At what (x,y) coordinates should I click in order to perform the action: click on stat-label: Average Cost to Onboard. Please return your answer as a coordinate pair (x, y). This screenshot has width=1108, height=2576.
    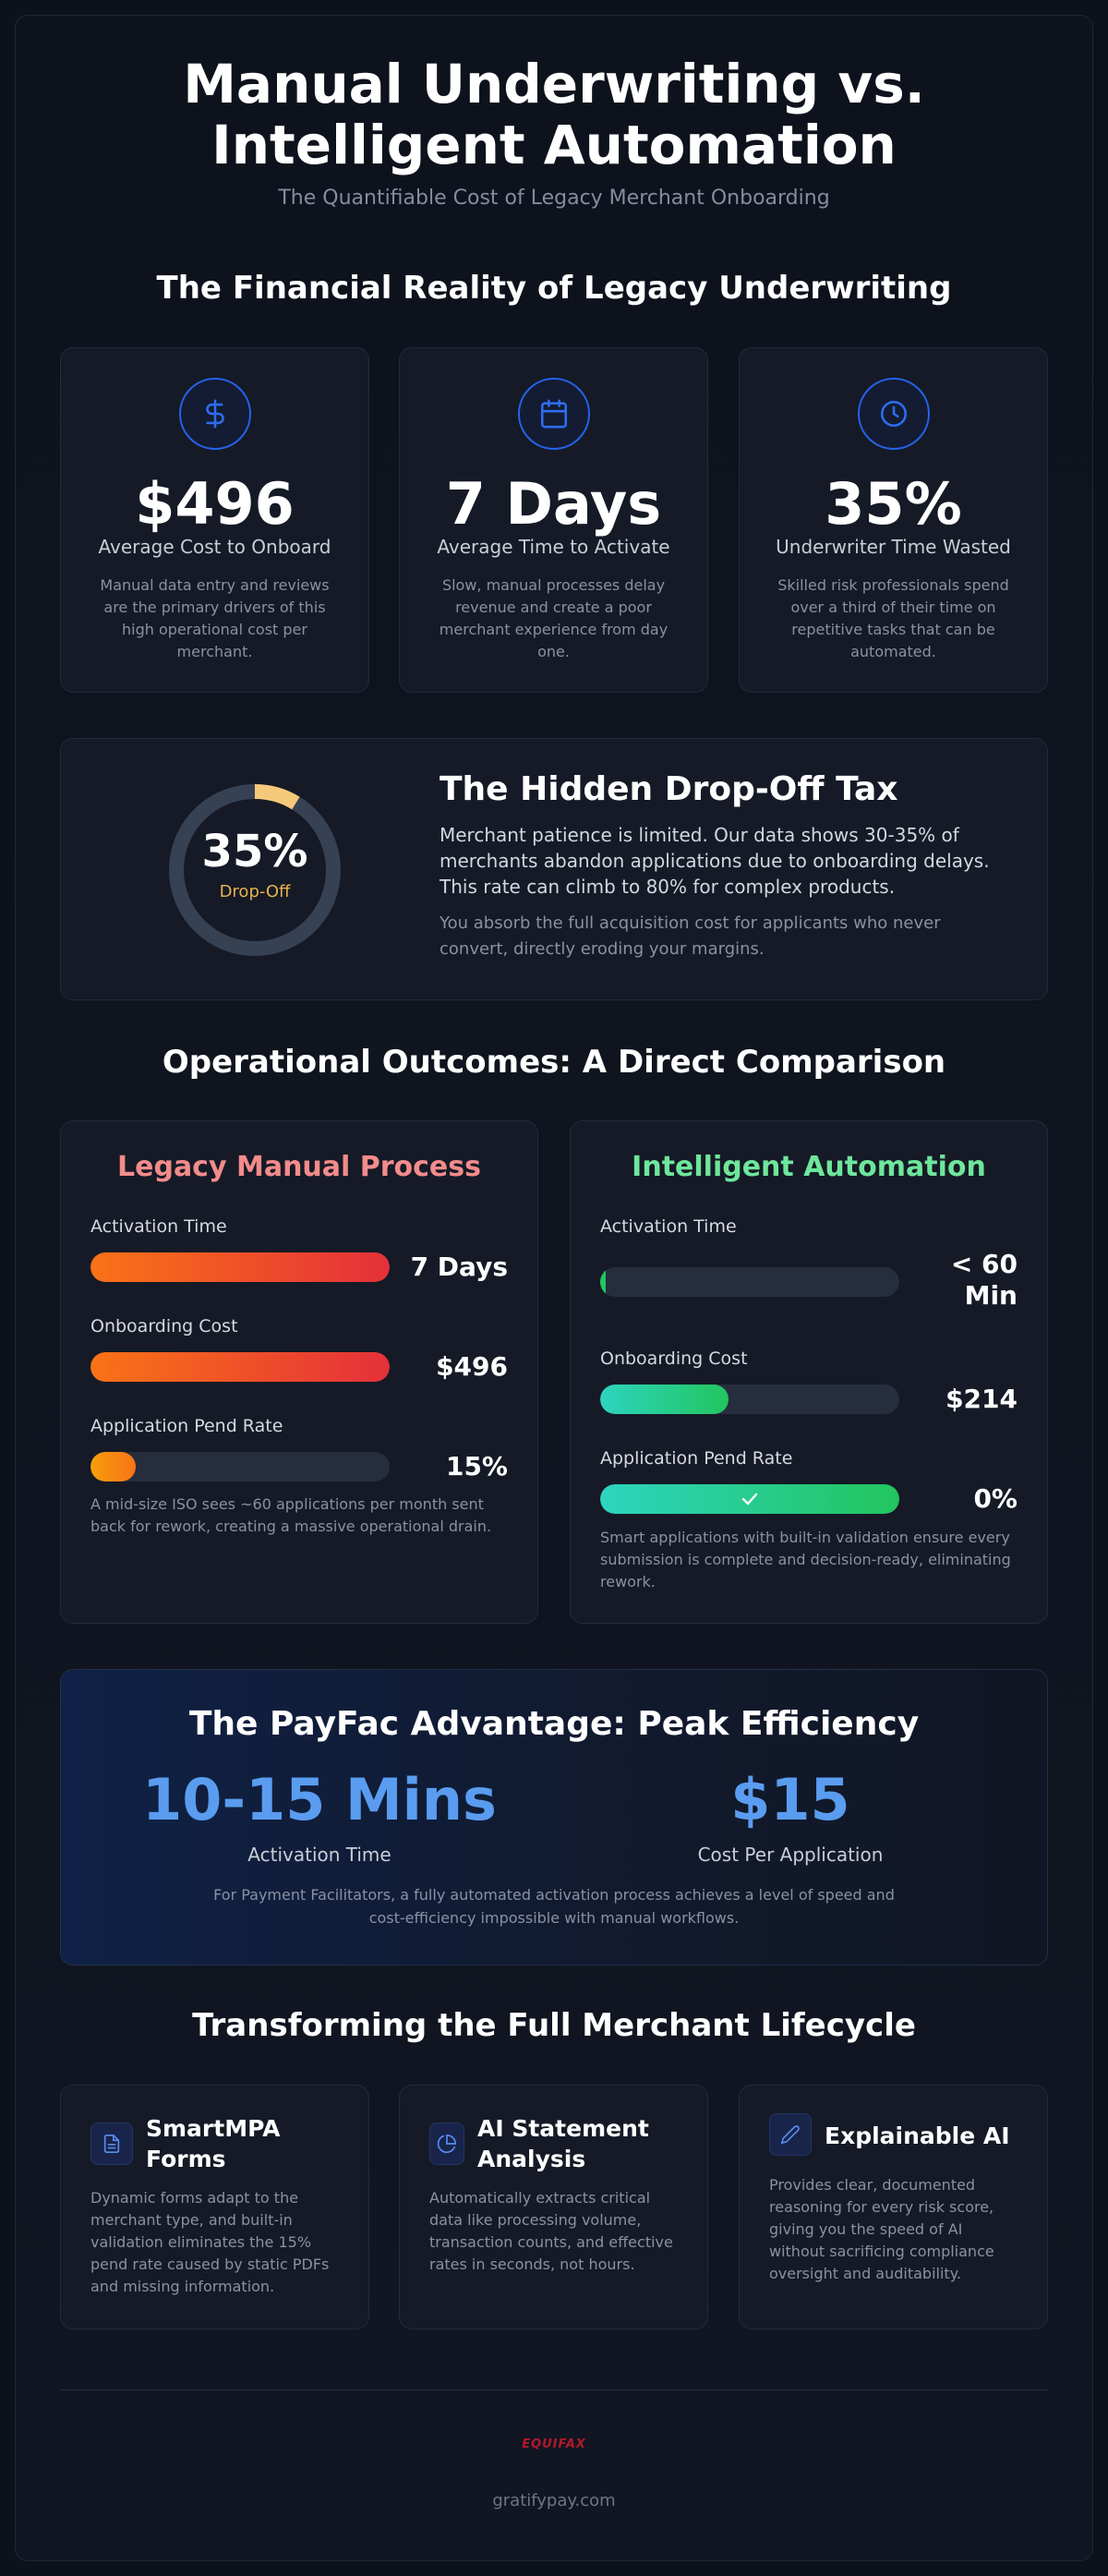
    Looking at the image, I should click on (214, 547).